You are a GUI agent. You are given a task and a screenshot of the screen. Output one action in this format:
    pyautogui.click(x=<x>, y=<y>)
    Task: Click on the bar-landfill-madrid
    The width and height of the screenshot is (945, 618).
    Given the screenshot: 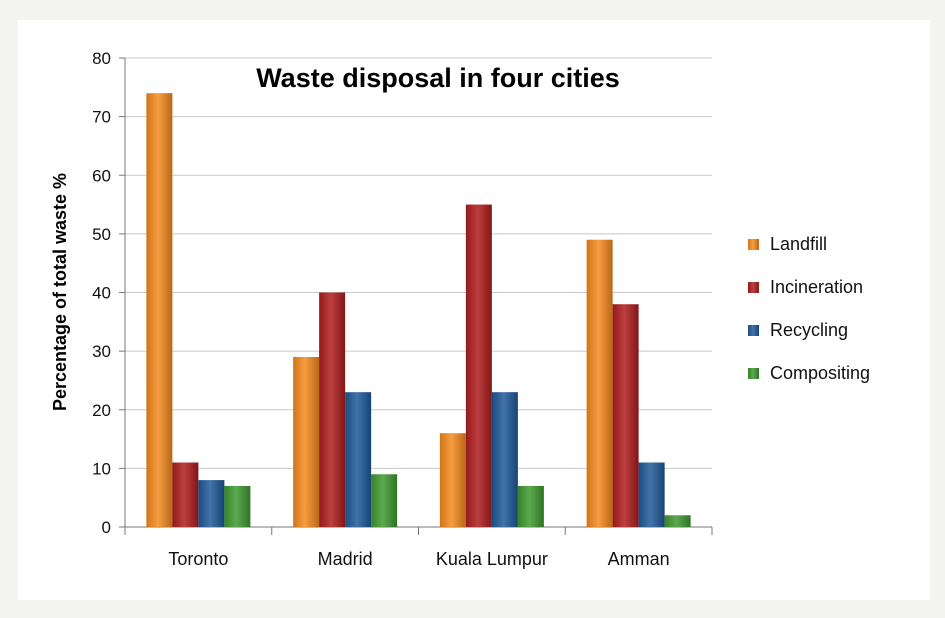 What is the action you would take?
    pyautogui.click(x=306, y=441)
    